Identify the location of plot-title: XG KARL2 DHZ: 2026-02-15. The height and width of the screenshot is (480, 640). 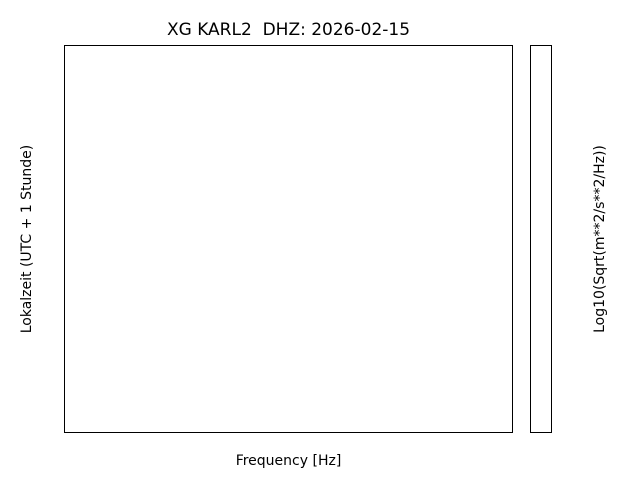
(288, 30).